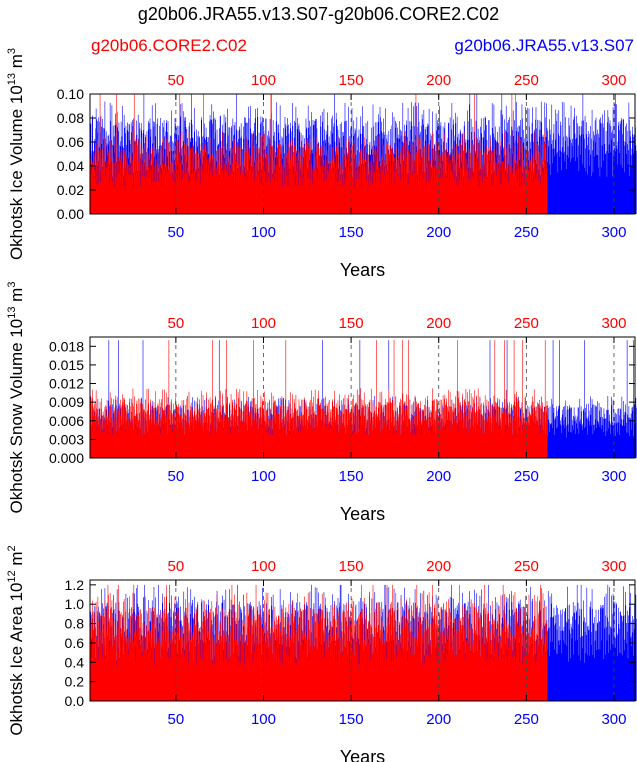 This screenshot has height=762, width=637. What do you see at coordinates (318, 14) in the screenshot?
I see `figure-title: g20b06.JRA55.v13.S07-g20b06.CORE2.C02` at bounding box center [318, 14].